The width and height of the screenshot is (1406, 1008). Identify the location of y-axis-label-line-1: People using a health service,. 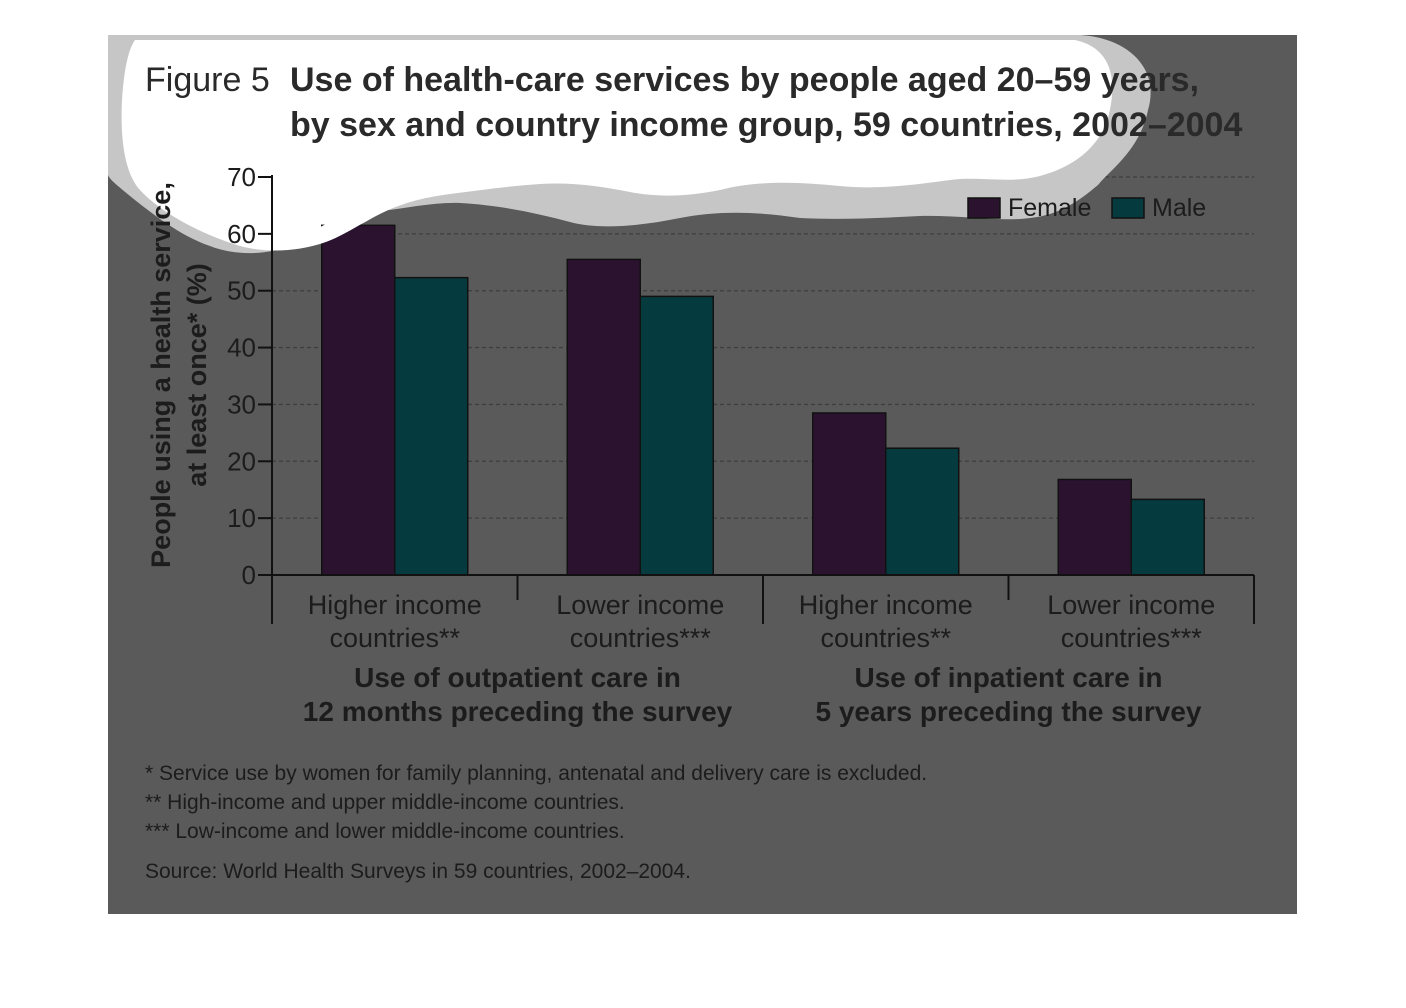
(161, 375).